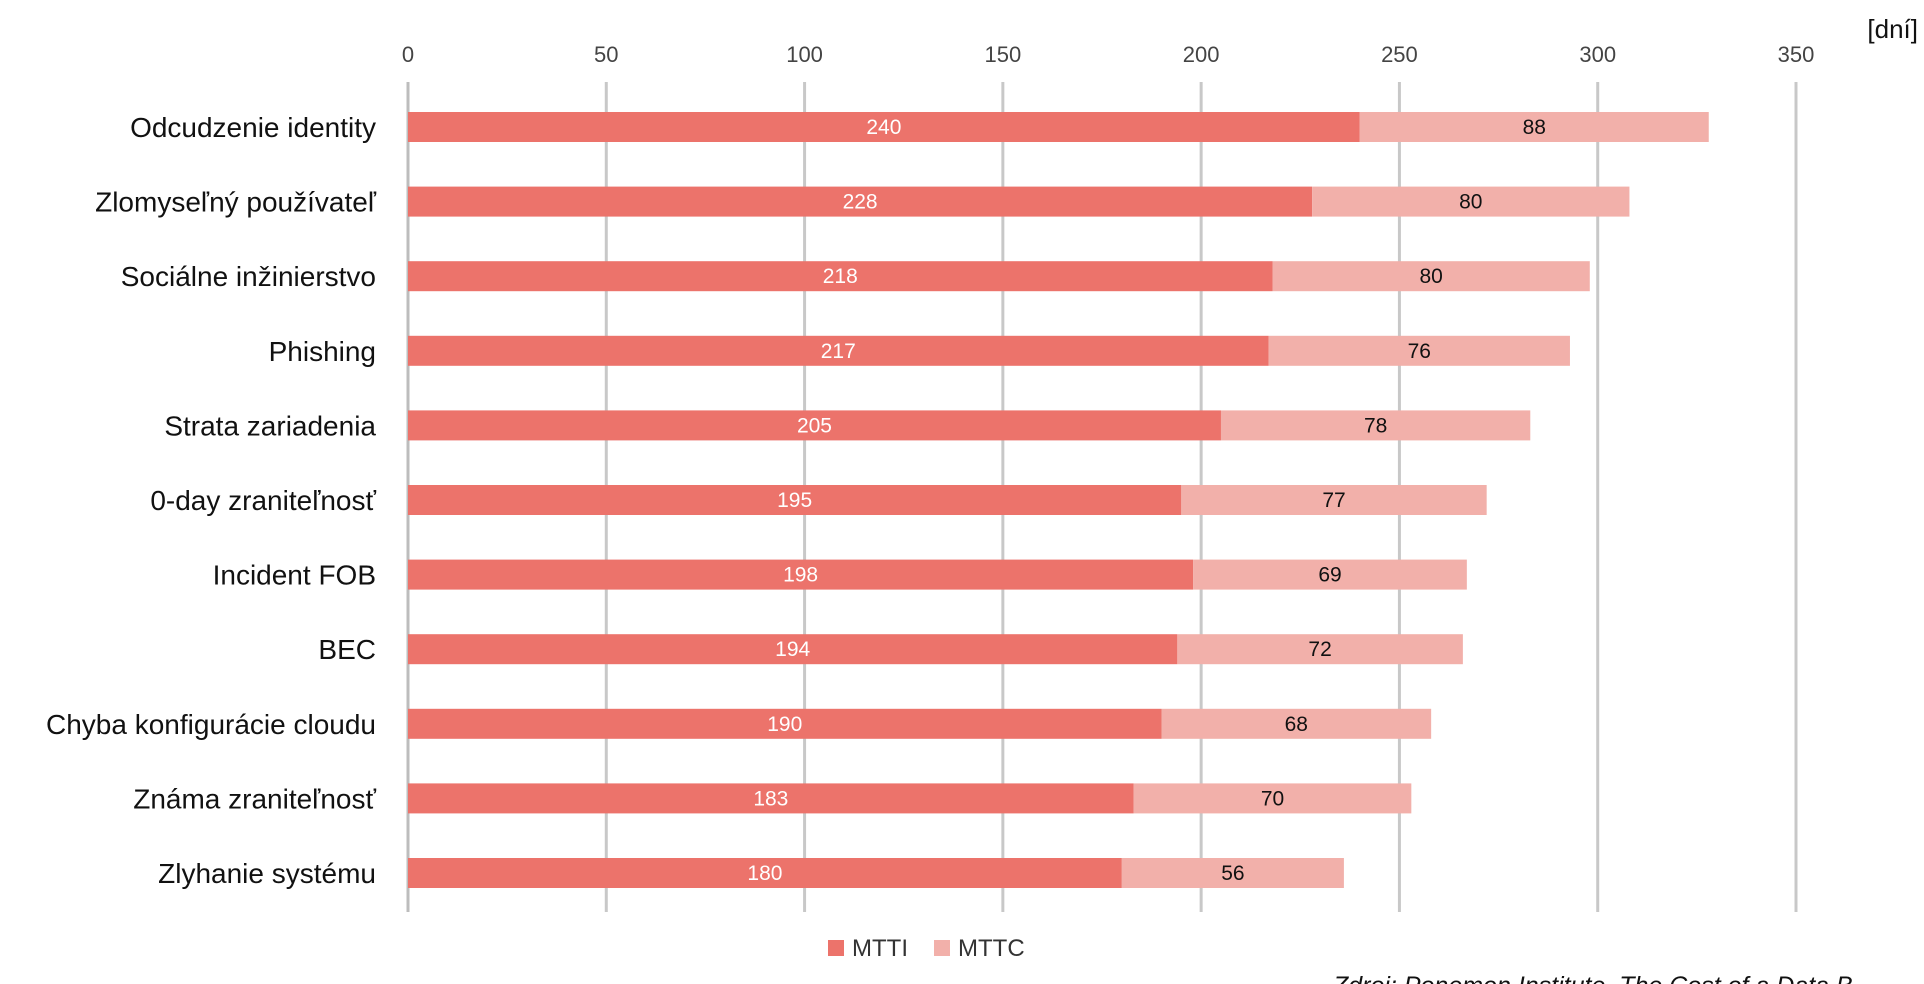  Describe the element at coordinates (1597, 54) in the screenshot. I see `x-tick-label: 300` at that location.